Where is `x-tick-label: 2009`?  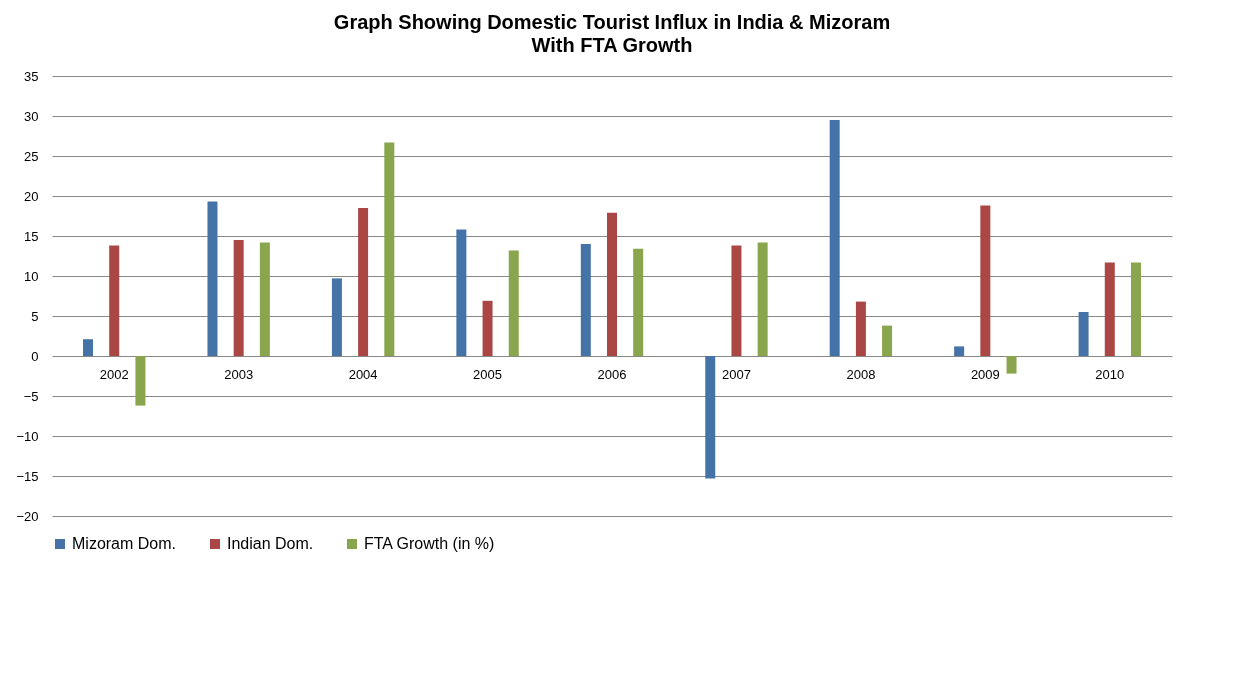 x-tick-label: 2009 is located at coordinates (985, 374).